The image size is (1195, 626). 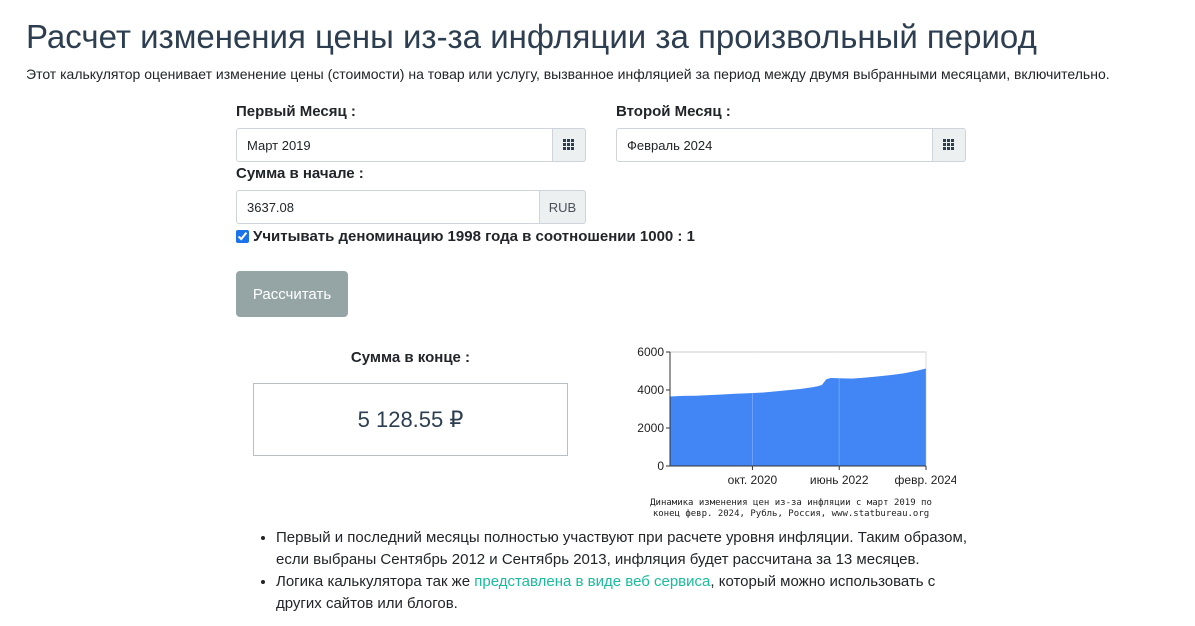 I want to click on second-month-group: Февраль 2024, so click(x=791, y=145).